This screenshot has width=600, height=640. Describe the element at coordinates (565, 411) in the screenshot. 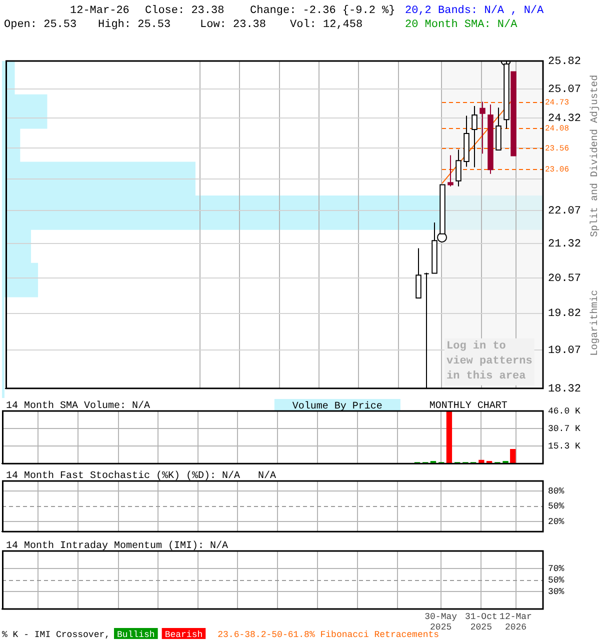

I see `y-tick-label: 46.0 K` at that location.